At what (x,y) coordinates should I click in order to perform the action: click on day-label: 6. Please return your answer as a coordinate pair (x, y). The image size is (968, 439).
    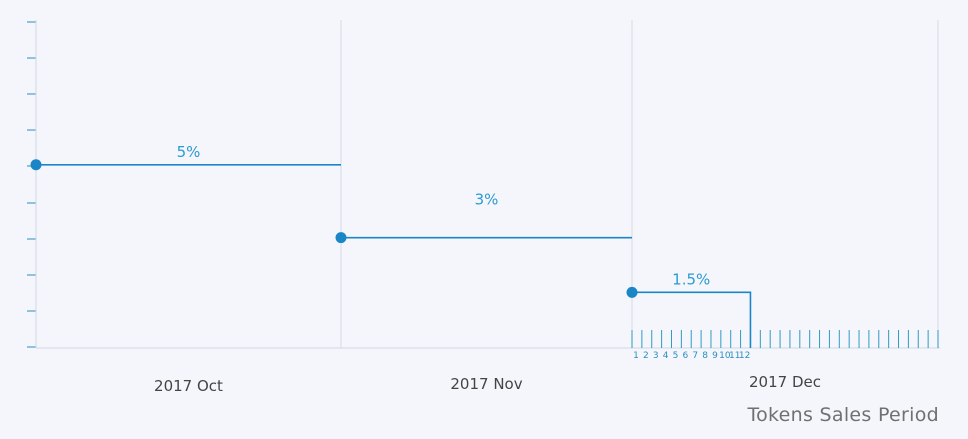
    Looking at the image, I should click on (685, 356).